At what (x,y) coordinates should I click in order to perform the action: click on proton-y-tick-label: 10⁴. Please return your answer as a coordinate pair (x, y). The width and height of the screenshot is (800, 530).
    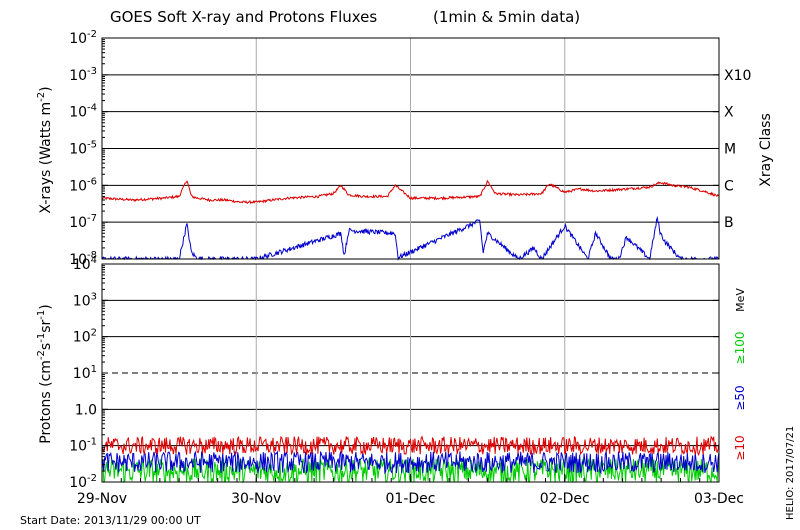
    Looking at the image, I should click on (85, 264).